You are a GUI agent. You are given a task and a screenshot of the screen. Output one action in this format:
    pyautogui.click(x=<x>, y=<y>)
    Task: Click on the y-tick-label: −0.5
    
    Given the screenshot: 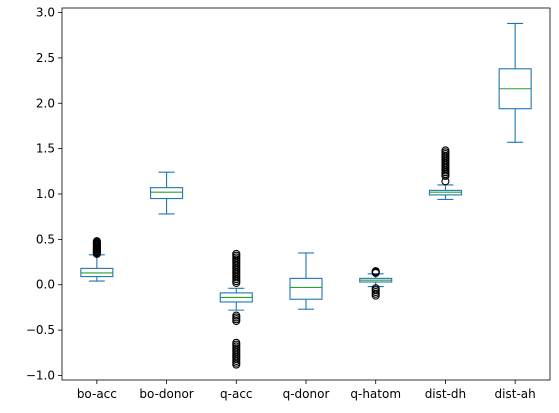 What is the action you would take?
    pyautogui.click(x=40, y=330)
    